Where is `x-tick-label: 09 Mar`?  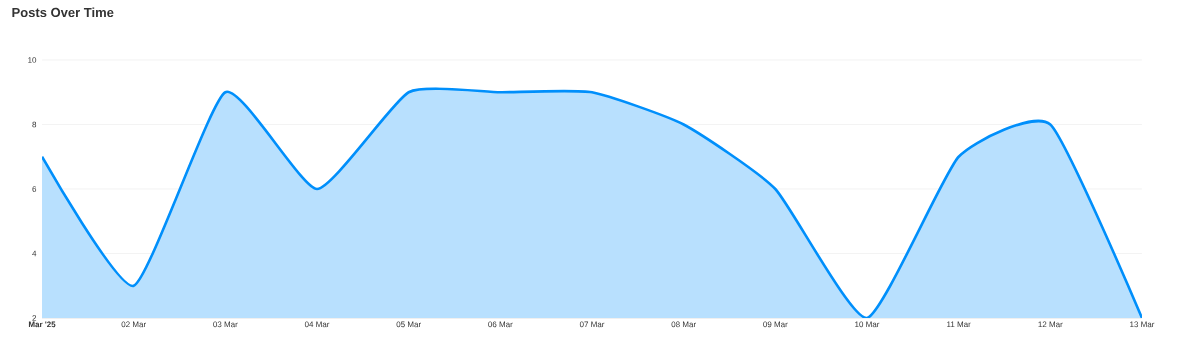
x-tick-label: 09 Mar is located at coordinates (775, 324).